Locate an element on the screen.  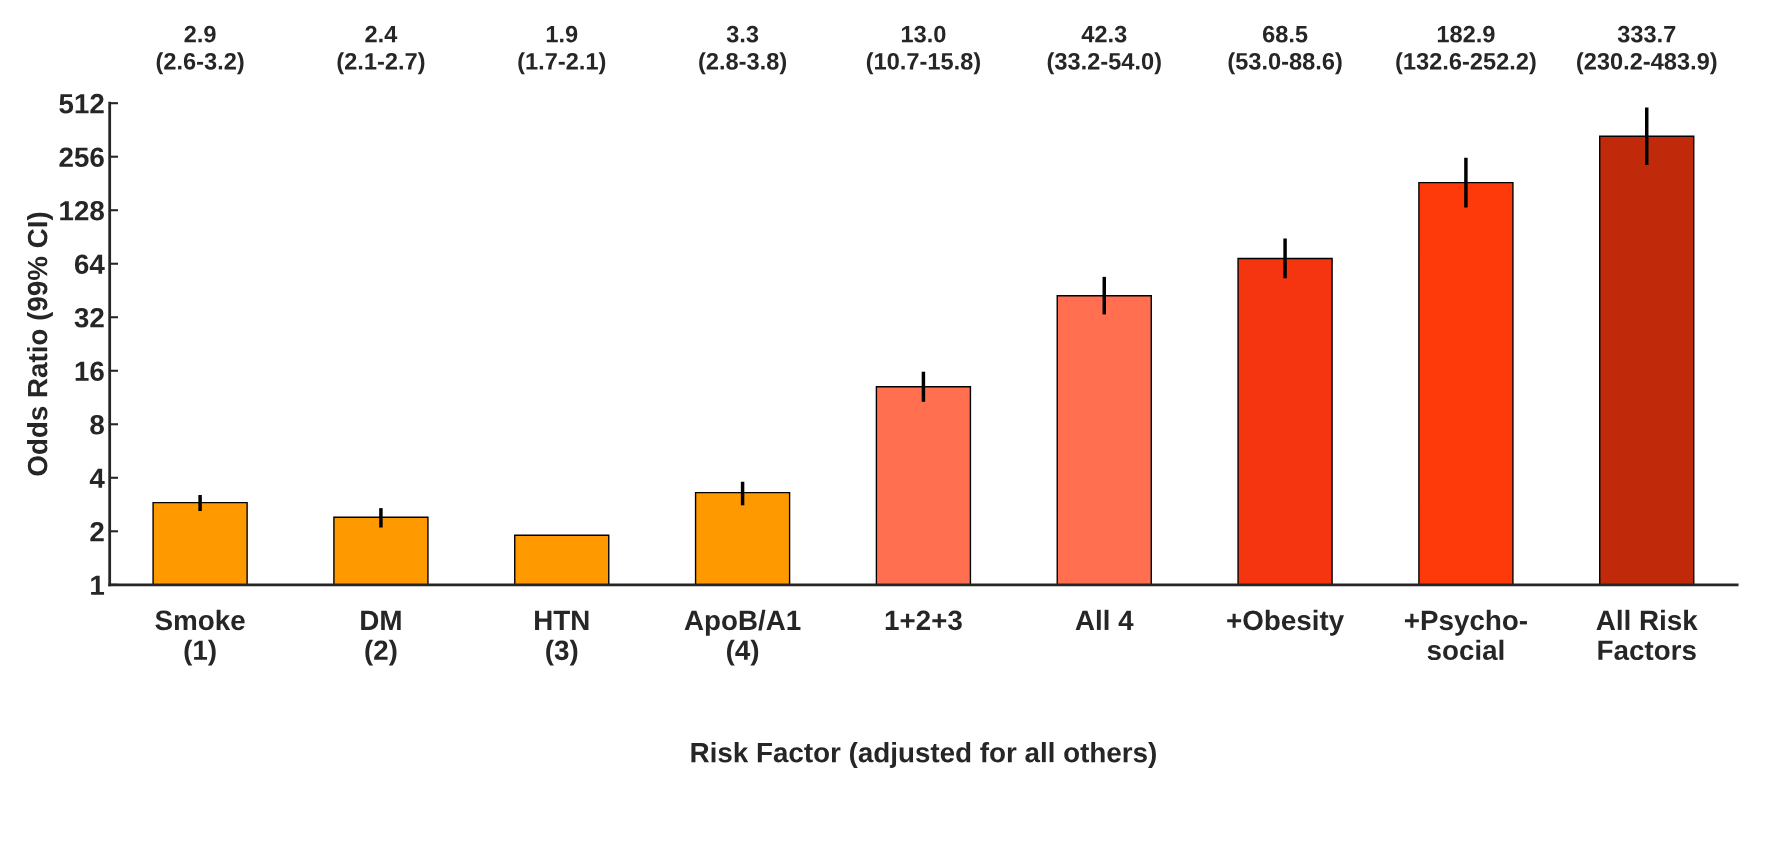
data-label: 2.9 (2.6-3.2) is located at coordinates (200, 50).